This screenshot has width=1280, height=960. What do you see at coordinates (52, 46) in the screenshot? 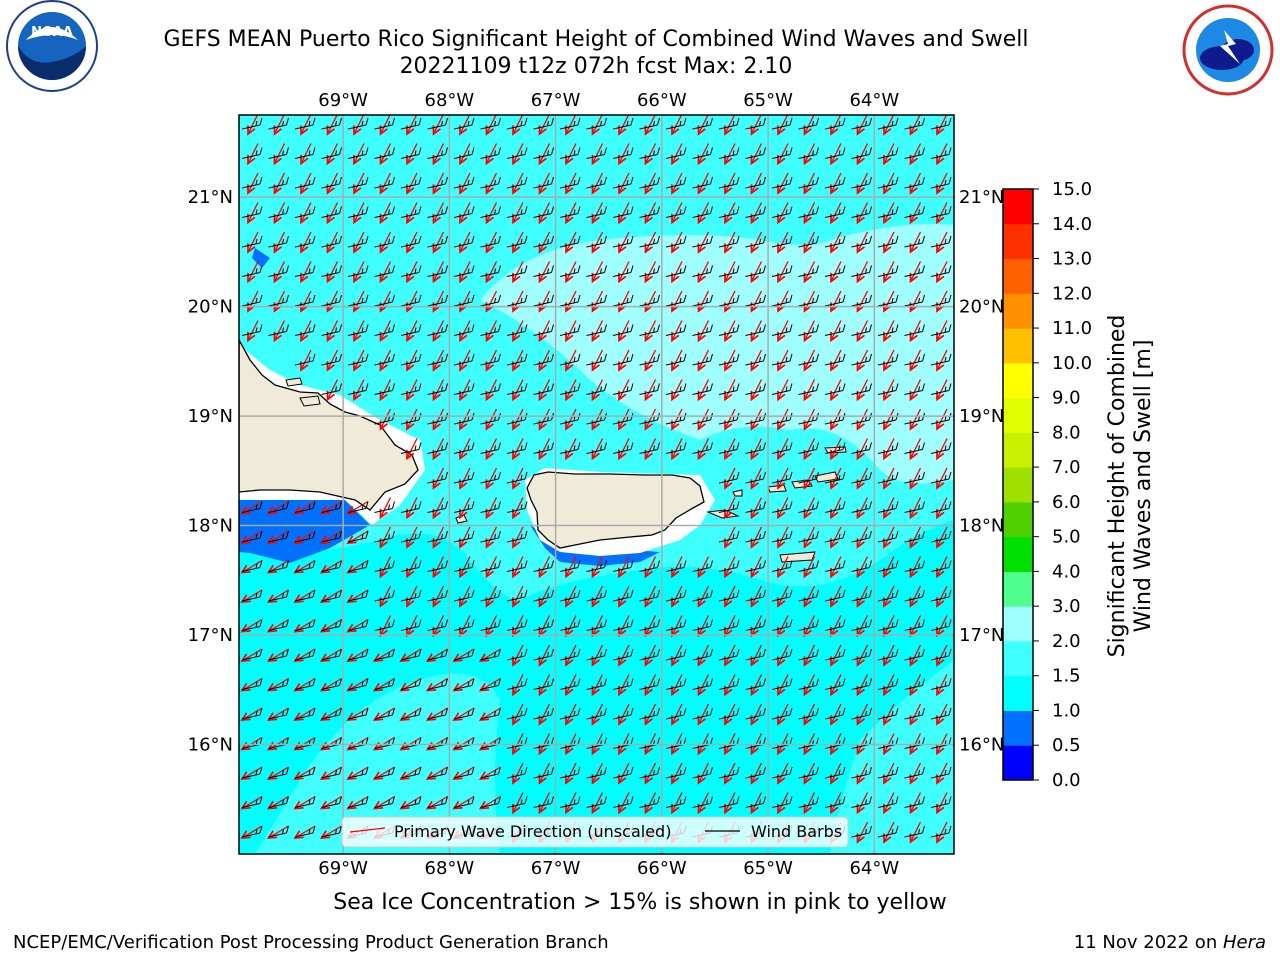
I see `noaa-logo: NOAA` at bounding box center [52, 46].